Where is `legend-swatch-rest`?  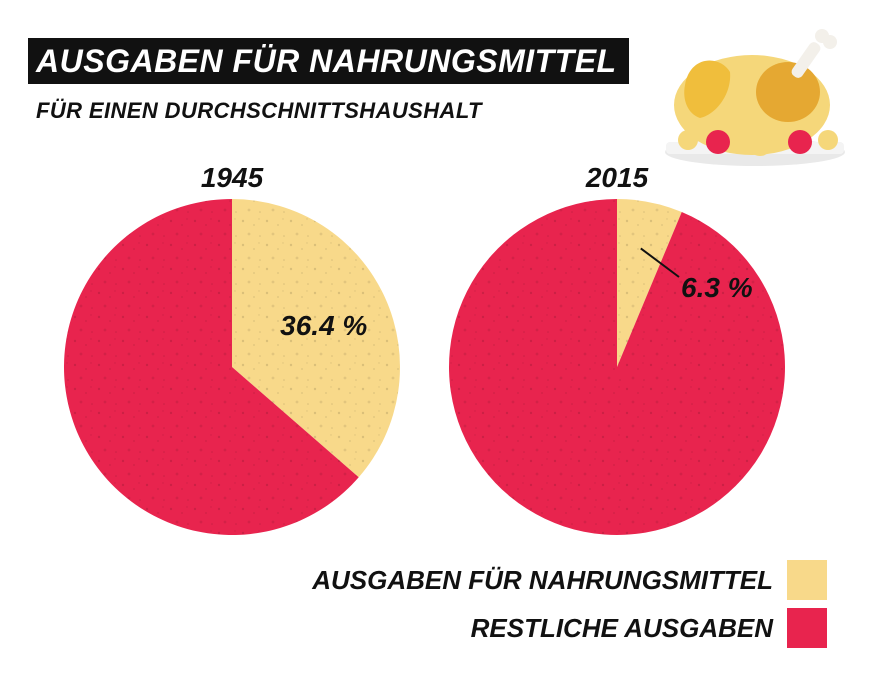 legend-swatch-rest is located at coordinates (807, 628).